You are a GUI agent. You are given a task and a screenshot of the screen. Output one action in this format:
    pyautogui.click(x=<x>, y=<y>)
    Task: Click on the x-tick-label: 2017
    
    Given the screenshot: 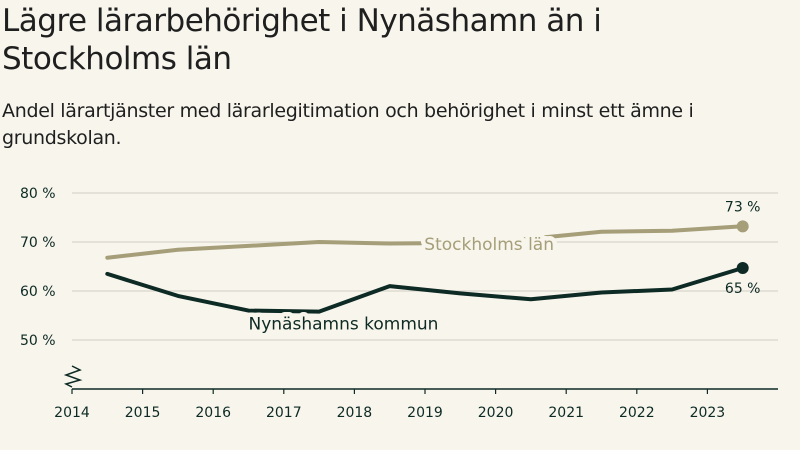 What is the action you would take?
    pyautogui.click(x=284, y=413)
    